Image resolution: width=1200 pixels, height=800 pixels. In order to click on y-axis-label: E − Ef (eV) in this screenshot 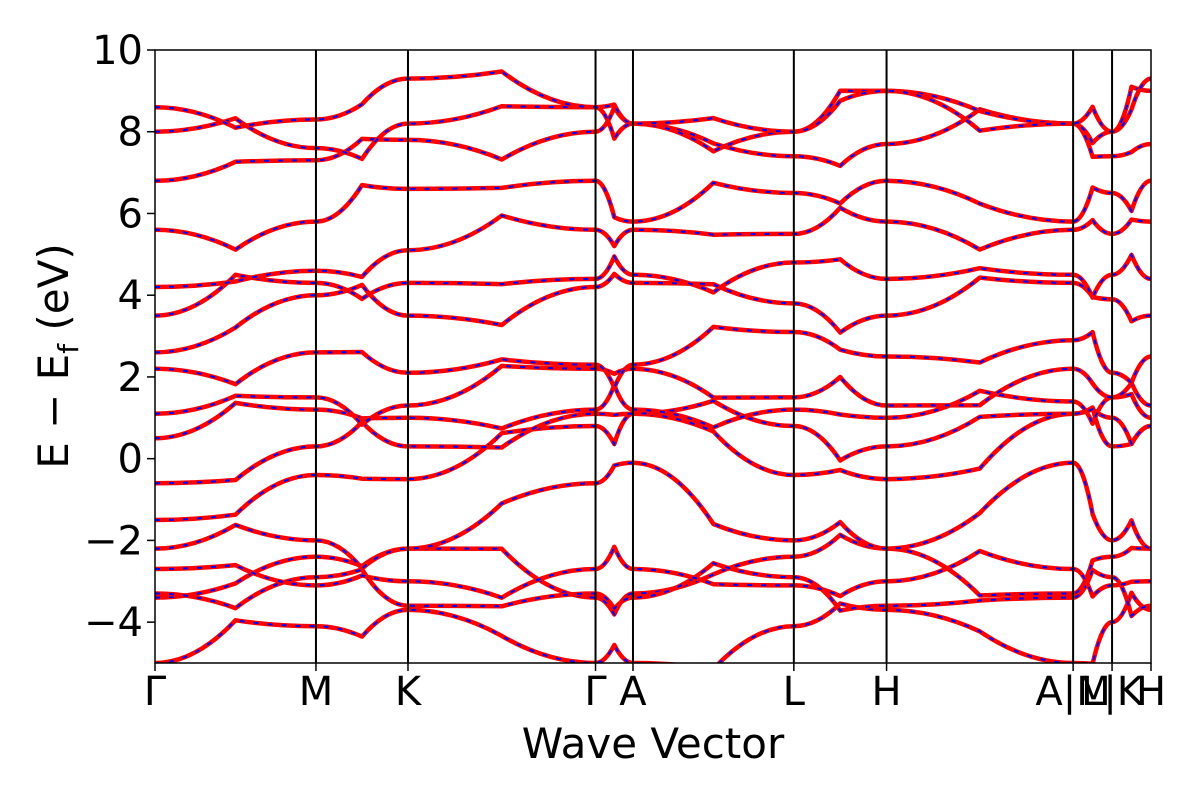, I will do `click(57, 356)`.